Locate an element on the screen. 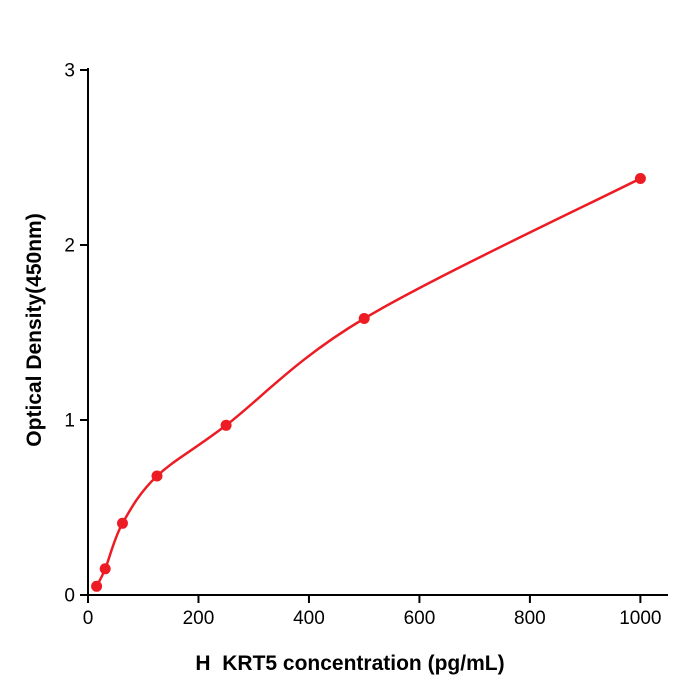 The width and height of the screenshot is (700, 700). y-tick-label: 1 is located at coordinates (69, 421).